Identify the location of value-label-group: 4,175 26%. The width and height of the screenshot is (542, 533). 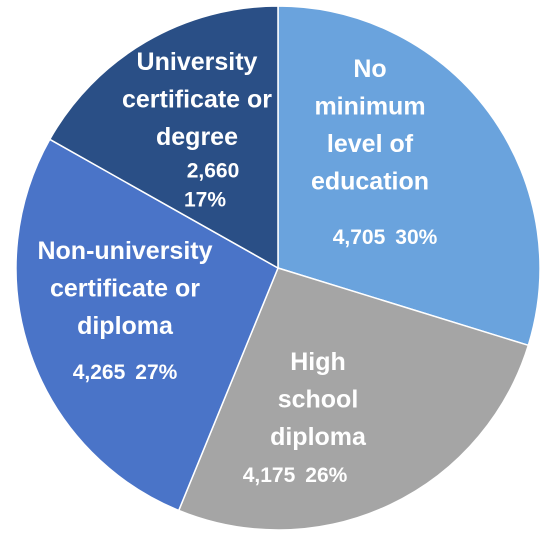
(295, 475).